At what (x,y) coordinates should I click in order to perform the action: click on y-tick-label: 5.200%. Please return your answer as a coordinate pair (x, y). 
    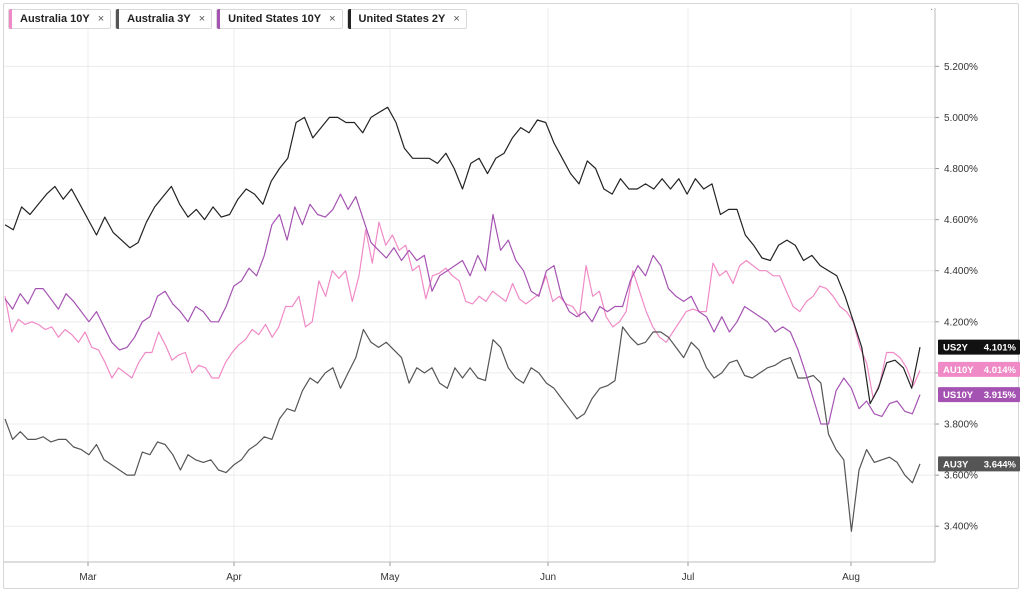
    Looking at the image, I should click on (961, 67).